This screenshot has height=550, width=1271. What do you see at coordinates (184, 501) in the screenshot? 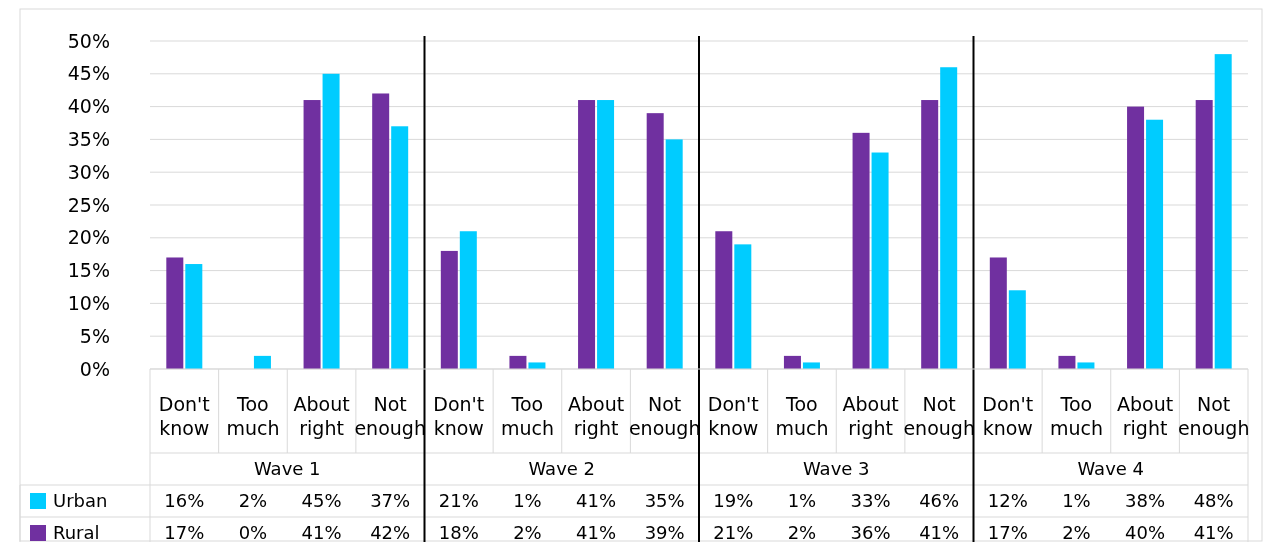
I see `data-label: 16%` at bounding box center [184, 501].